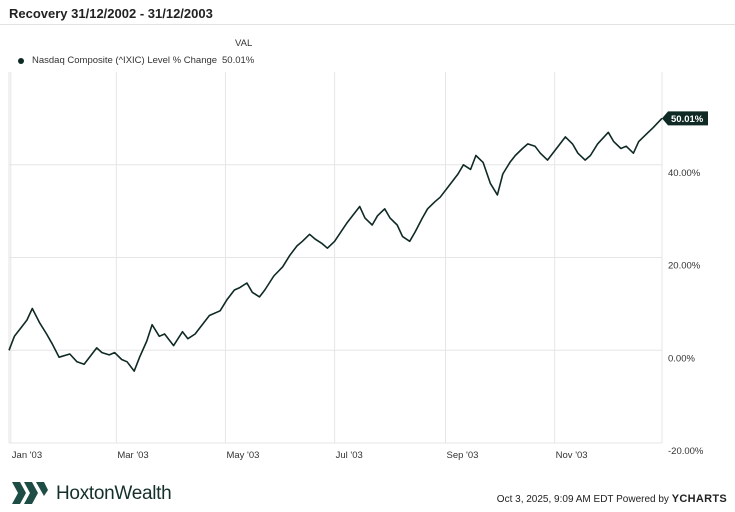 The height and width of the screenshot is (512, 735). Describe the element at coordinates (675, 499) in the screenshot. I see `ycharts-y-mark: Y` at that location.